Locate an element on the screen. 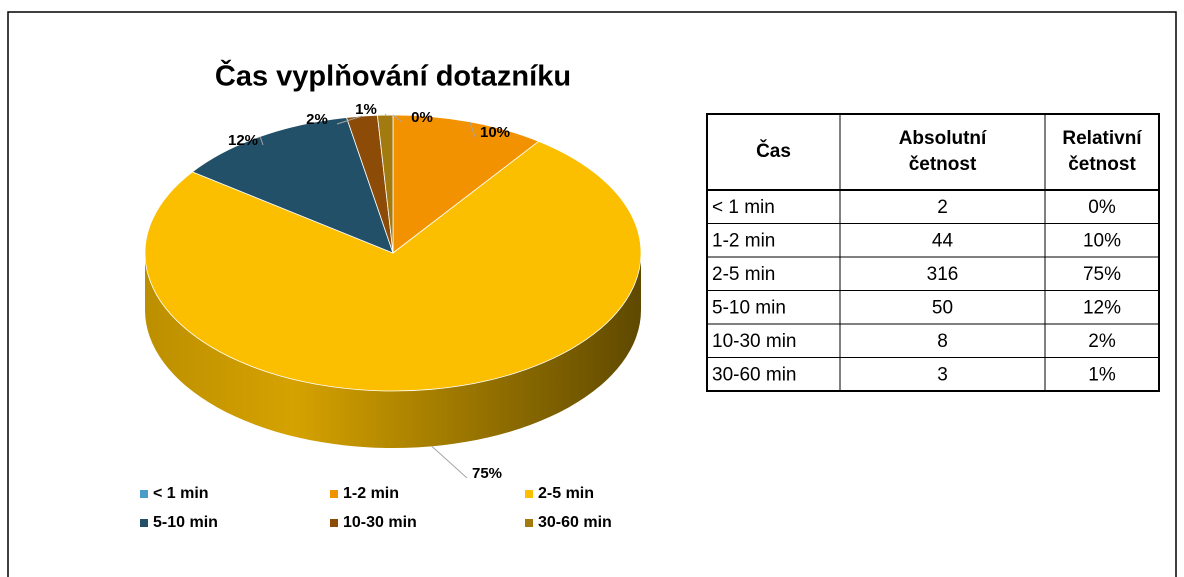 This screenshot has width=1184, height=577. table-cell: 12% is located at coordinates (1102, 307).